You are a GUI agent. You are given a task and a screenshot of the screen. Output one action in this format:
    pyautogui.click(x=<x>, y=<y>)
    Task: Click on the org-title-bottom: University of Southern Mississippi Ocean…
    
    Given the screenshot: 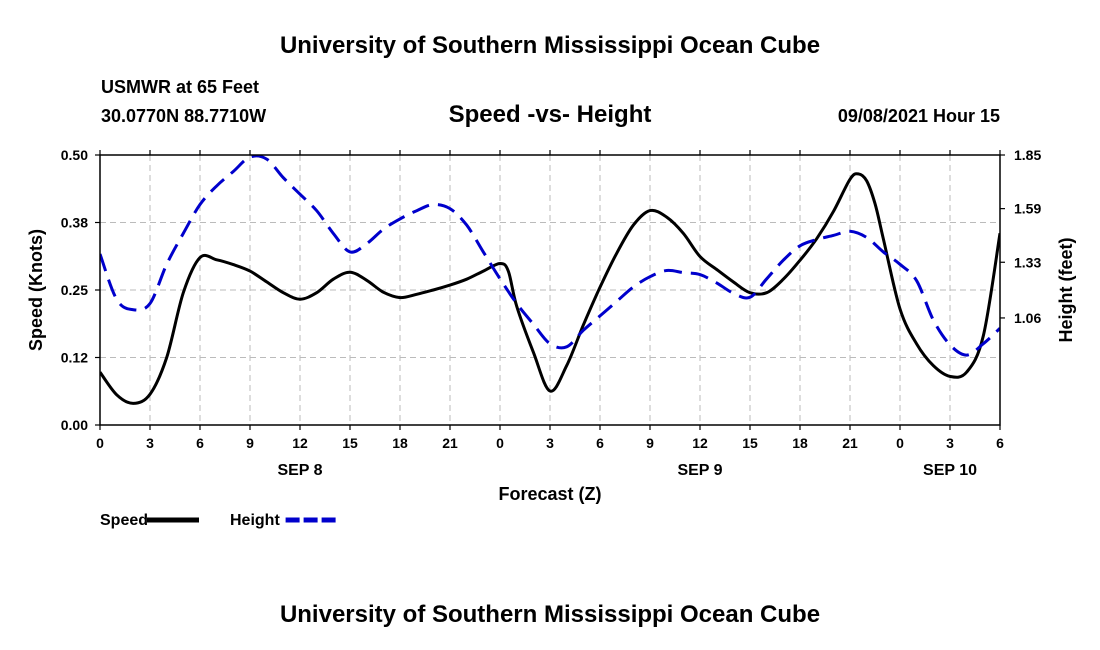 What is the action you would take?
    pyautogui.click(x=550, y=614)
    